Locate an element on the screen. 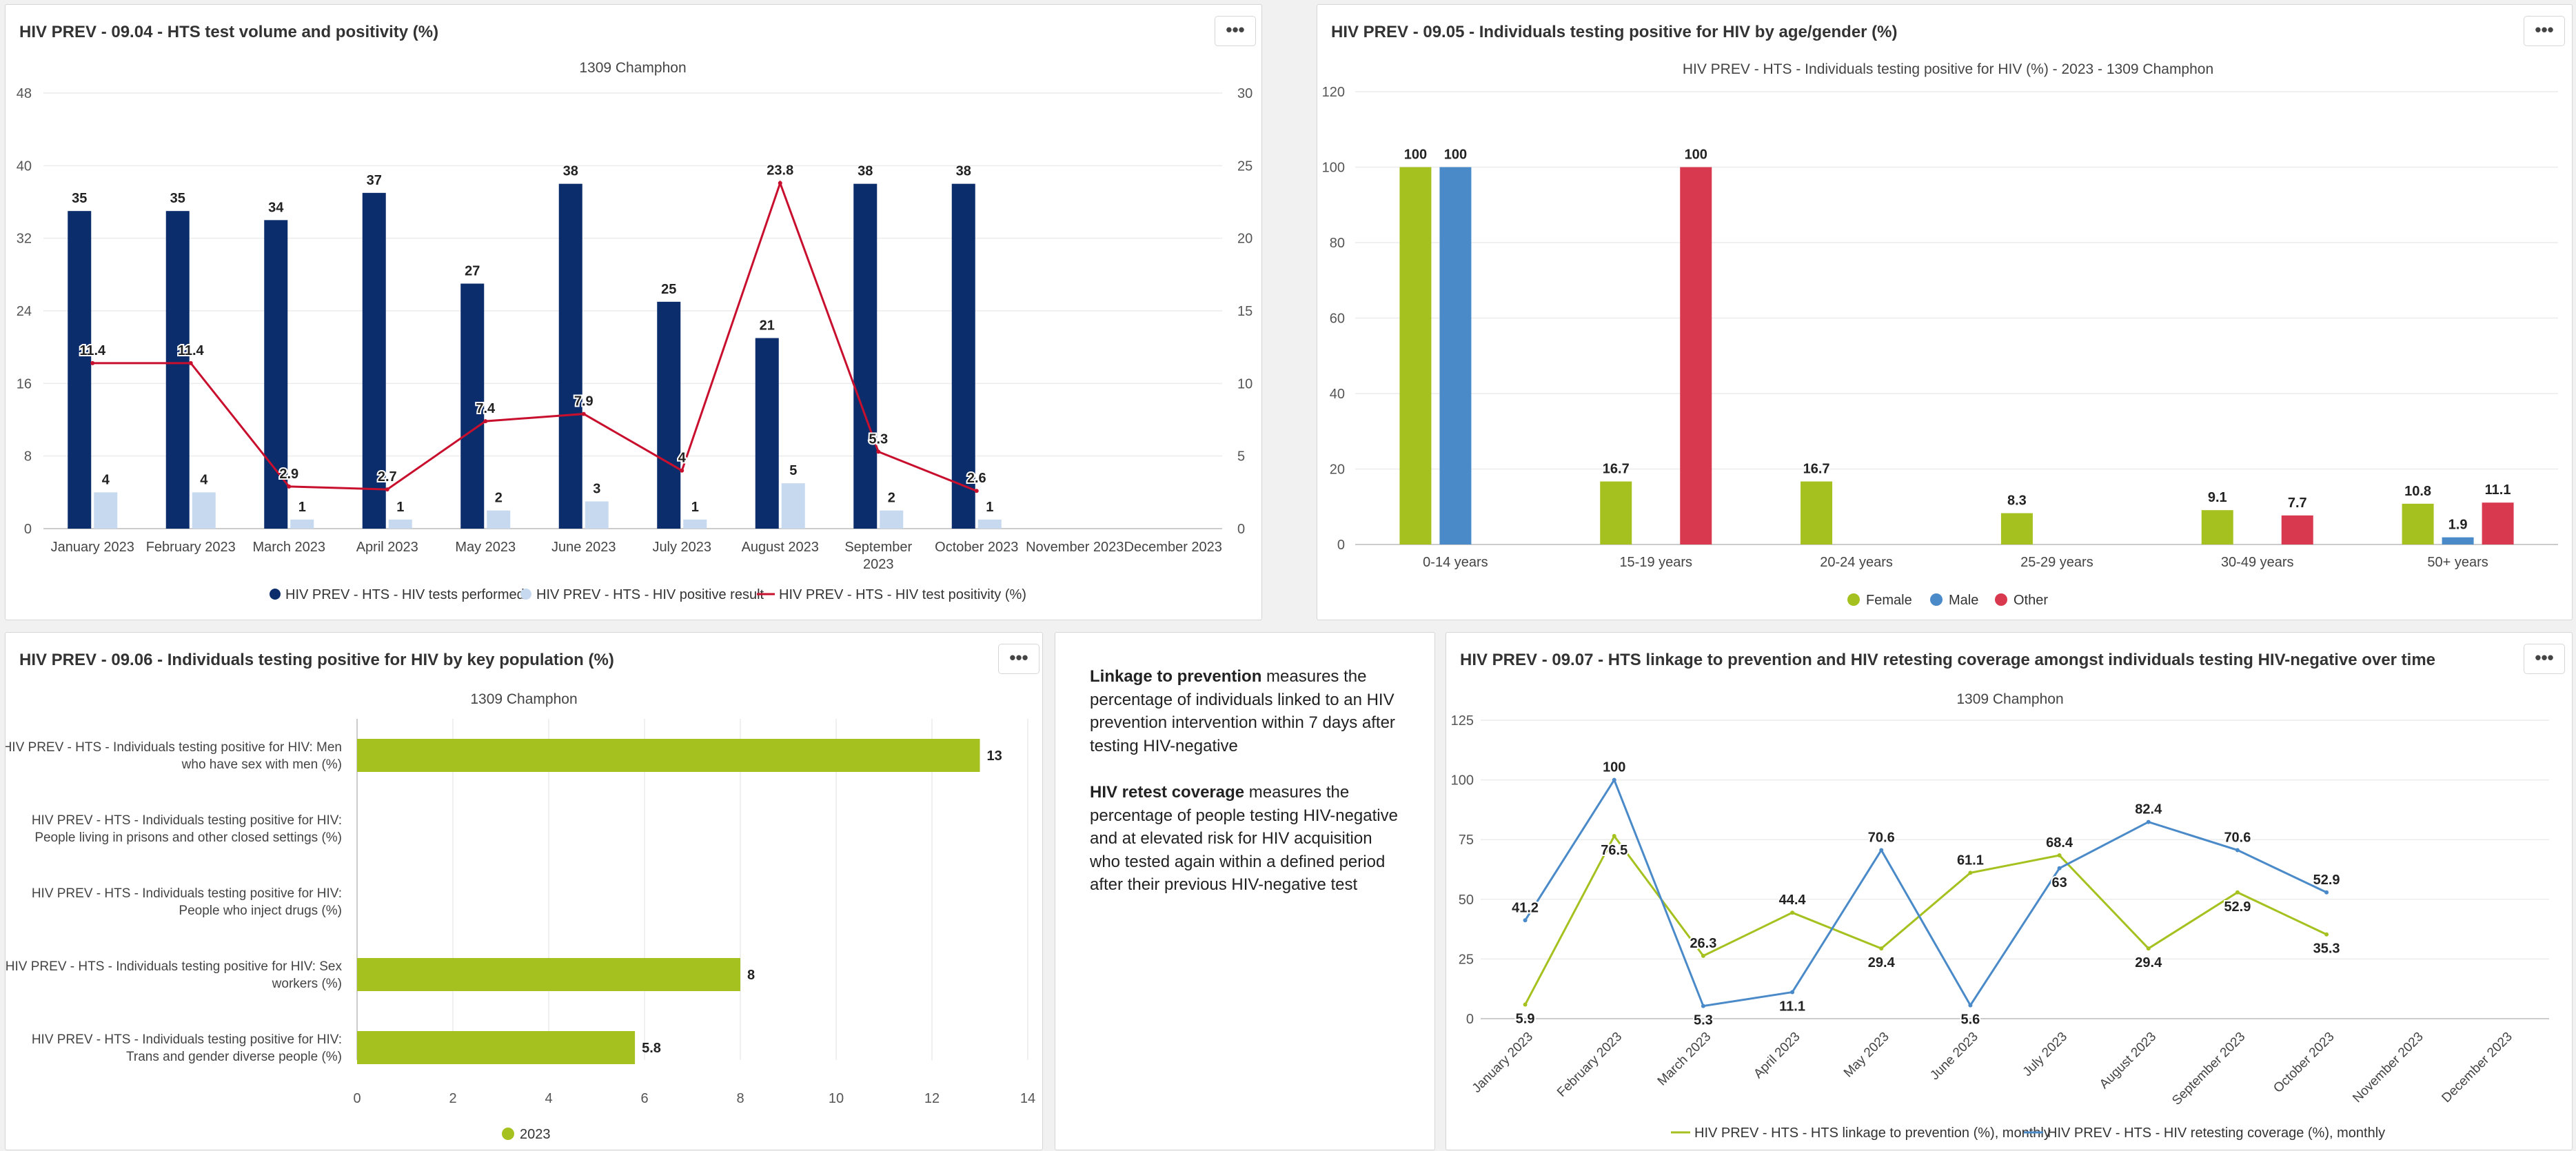 The width and height of the screenshot is (2576, 1151). data-label: 44.4 is located at coordinates (1793, 900).